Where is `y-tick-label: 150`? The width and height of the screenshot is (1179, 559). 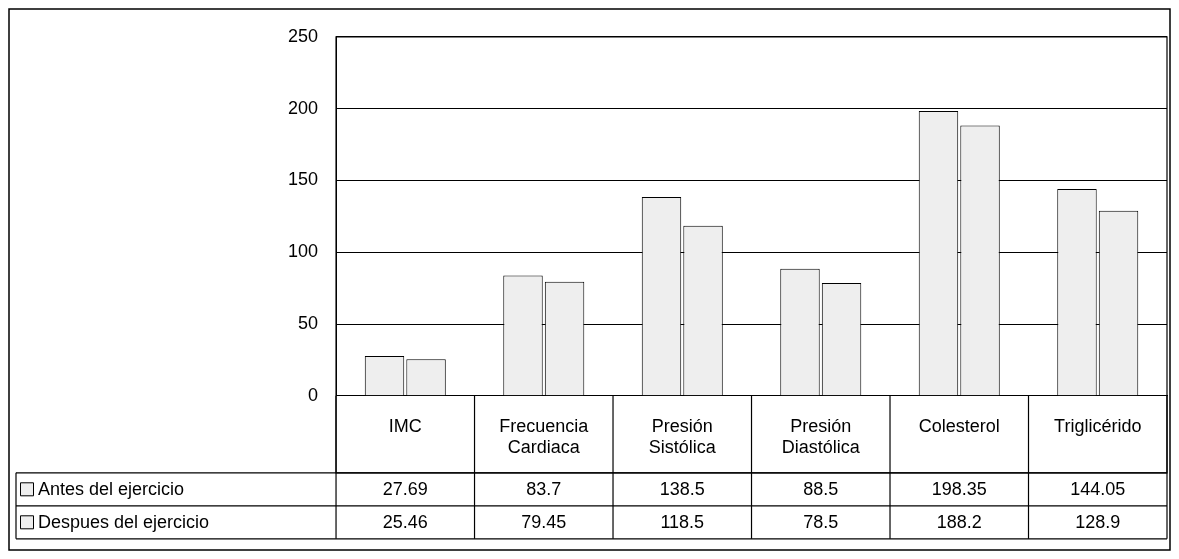 y-tick-label: 150 is located at coordinates (303, 179).